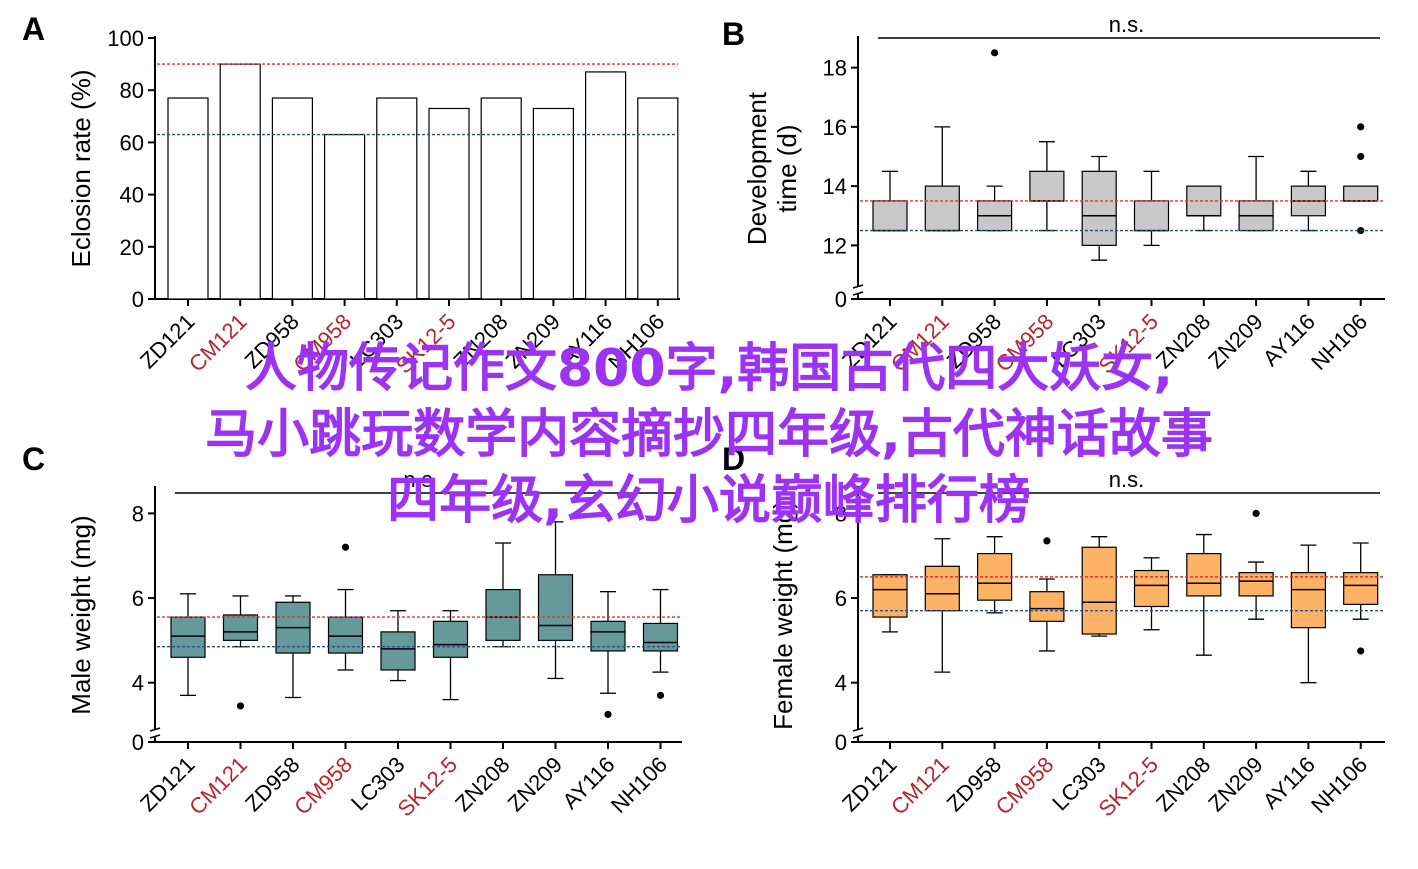  Describe the element at coordinates (33, 29) in the screenshot. I see `panel-label-a: A` at that location.